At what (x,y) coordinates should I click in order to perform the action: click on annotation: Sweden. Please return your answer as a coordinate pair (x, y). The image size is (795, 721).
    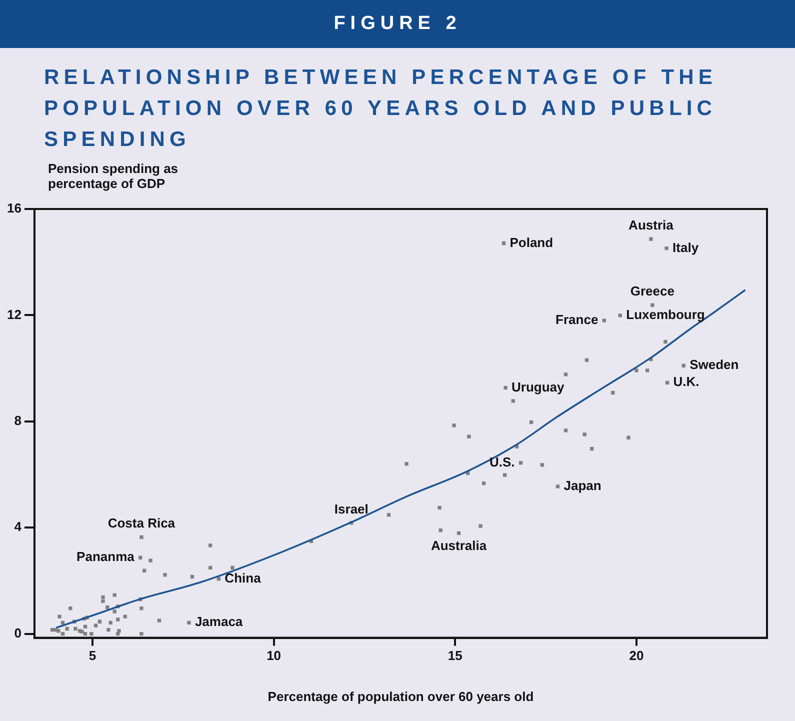
    Looking at the image, I should click on (714, 364).